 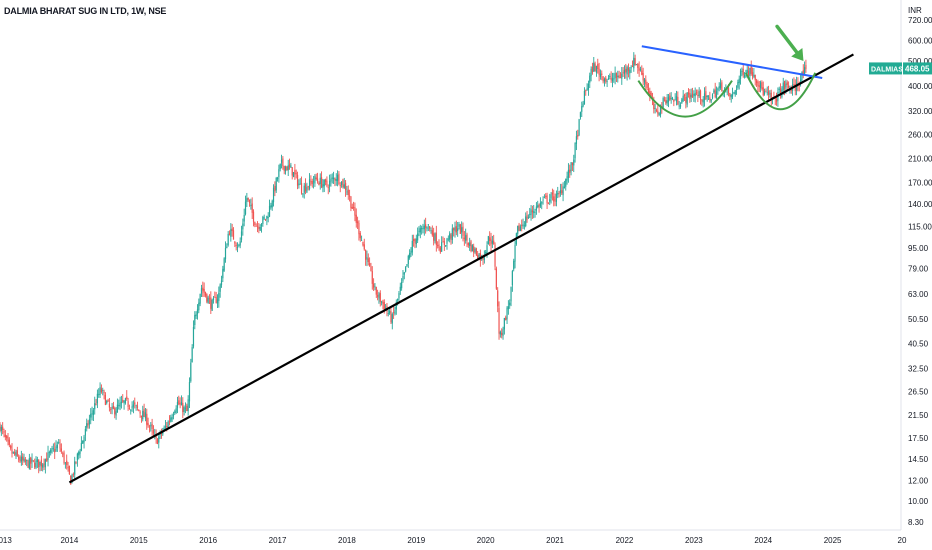 I want to click on y-tick-label: 32.50, so click(x=918, y=368).